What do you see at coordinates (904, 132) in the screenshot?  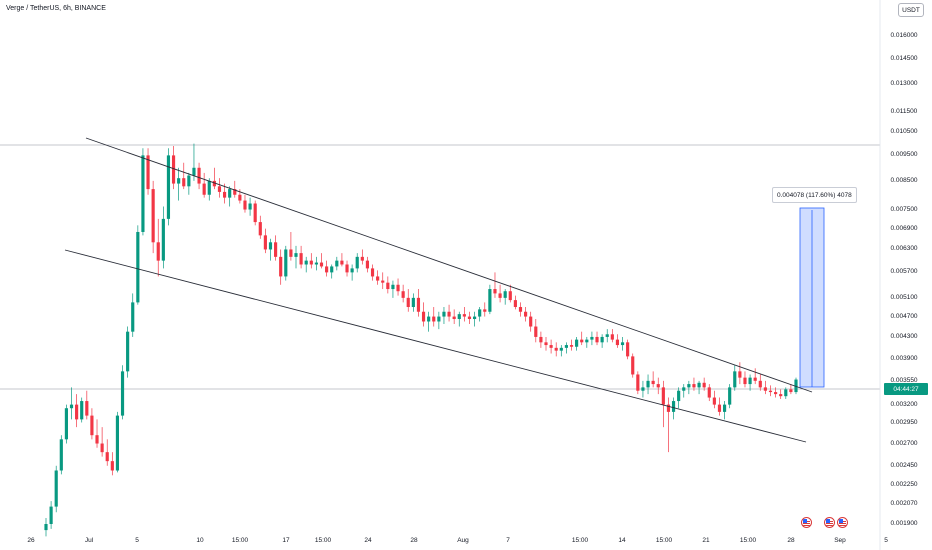 I see `price-tick-label: 0.010500` at bounding box center [904, 132].